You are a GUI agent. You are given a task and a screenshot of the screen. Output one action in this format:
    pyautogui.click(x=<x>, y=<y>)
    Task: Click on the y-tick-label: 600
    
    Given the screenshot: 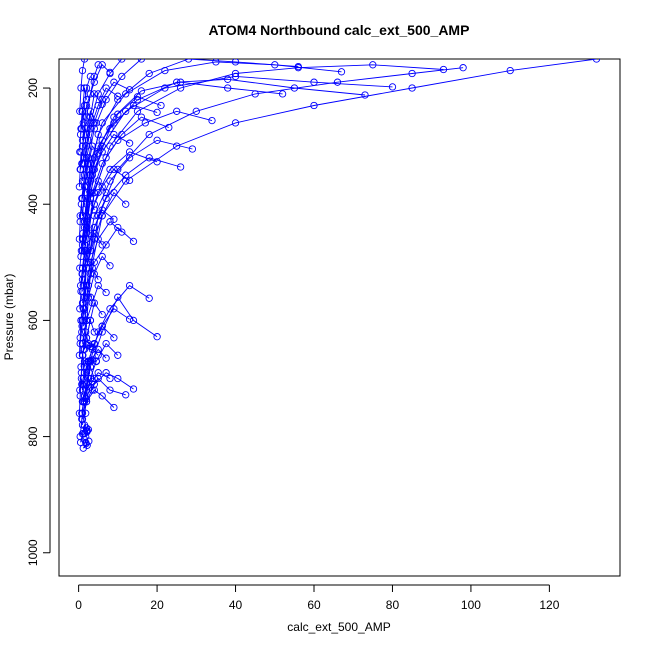 What is the action you would take?
    pyautogui.click(x=33, y=320)
    